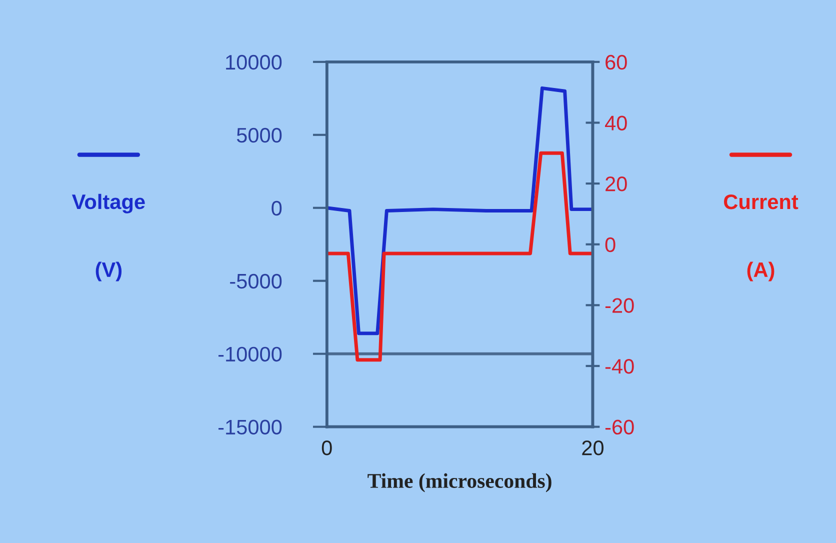  What do you see at coordinates (619, 305) in the screenshot?
I see `y2-tick-label: -20` at bounding box center [619, 305].